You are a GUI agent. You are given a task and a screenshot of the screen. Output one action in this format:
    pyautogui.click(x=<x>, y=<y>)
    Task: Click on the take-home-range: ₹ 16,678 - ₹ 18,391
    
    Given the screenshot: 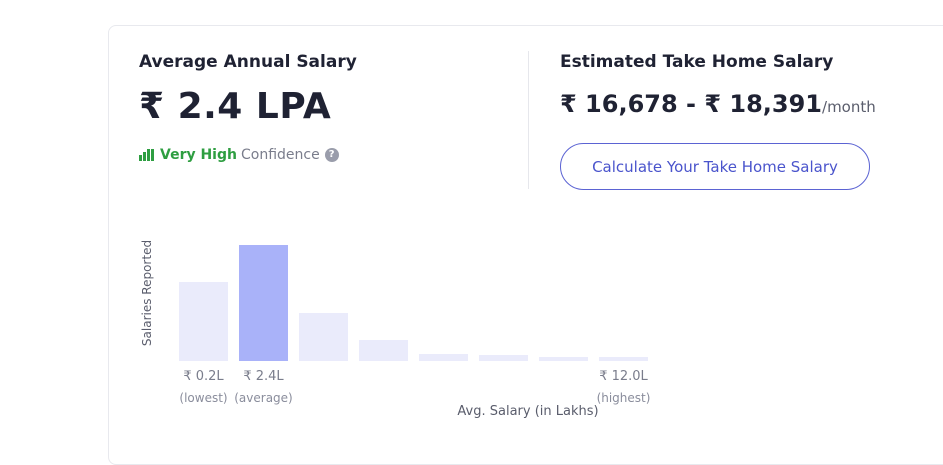 What is the action you would take?
    pyautogui.click(x=691, y=104)
    